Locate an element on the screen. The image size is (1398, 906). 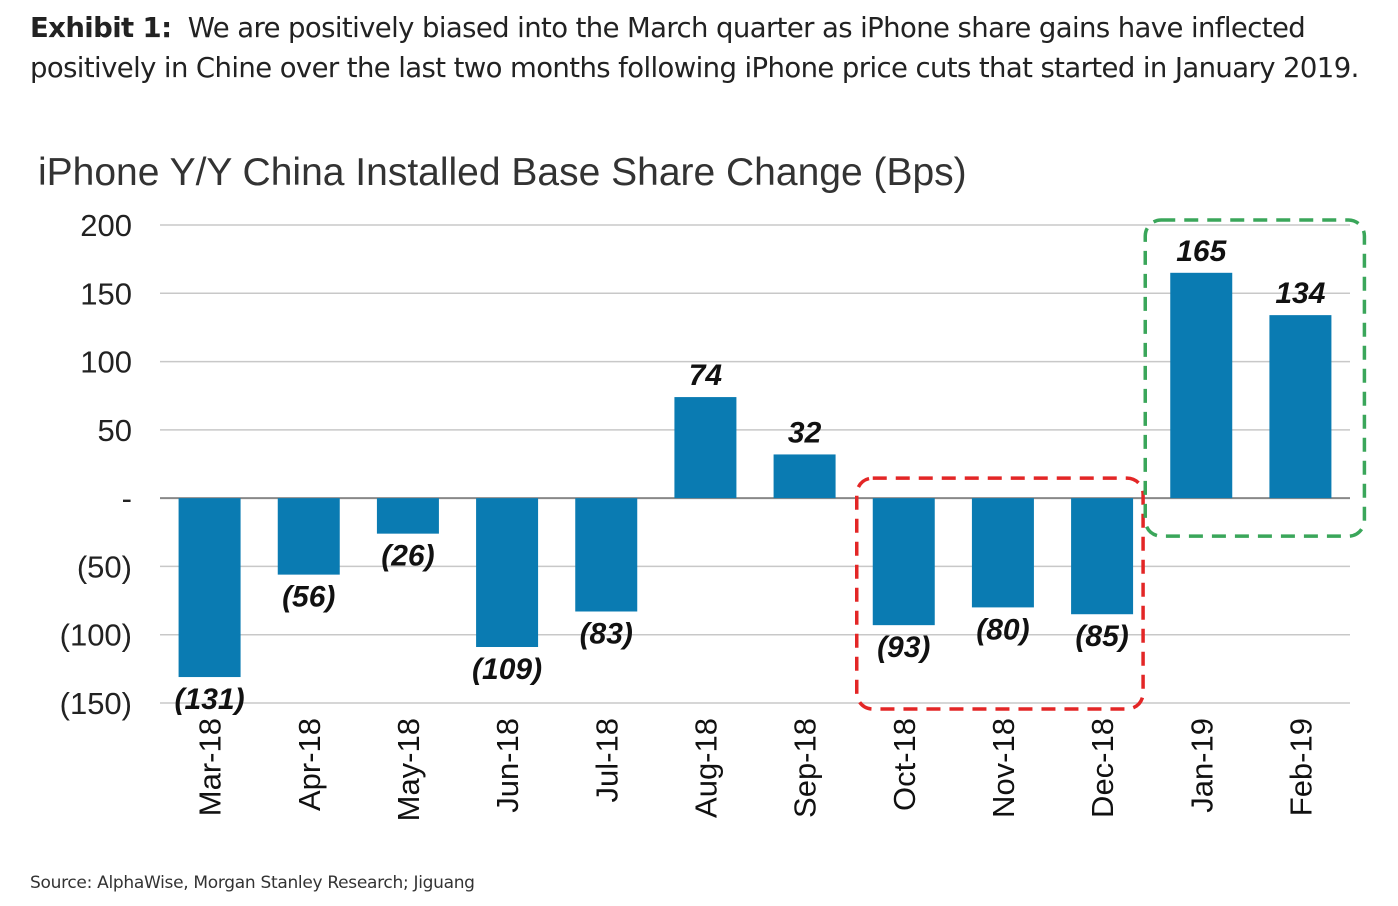
x-tick-label: Apr-18 is located at coordinates (309, 764).